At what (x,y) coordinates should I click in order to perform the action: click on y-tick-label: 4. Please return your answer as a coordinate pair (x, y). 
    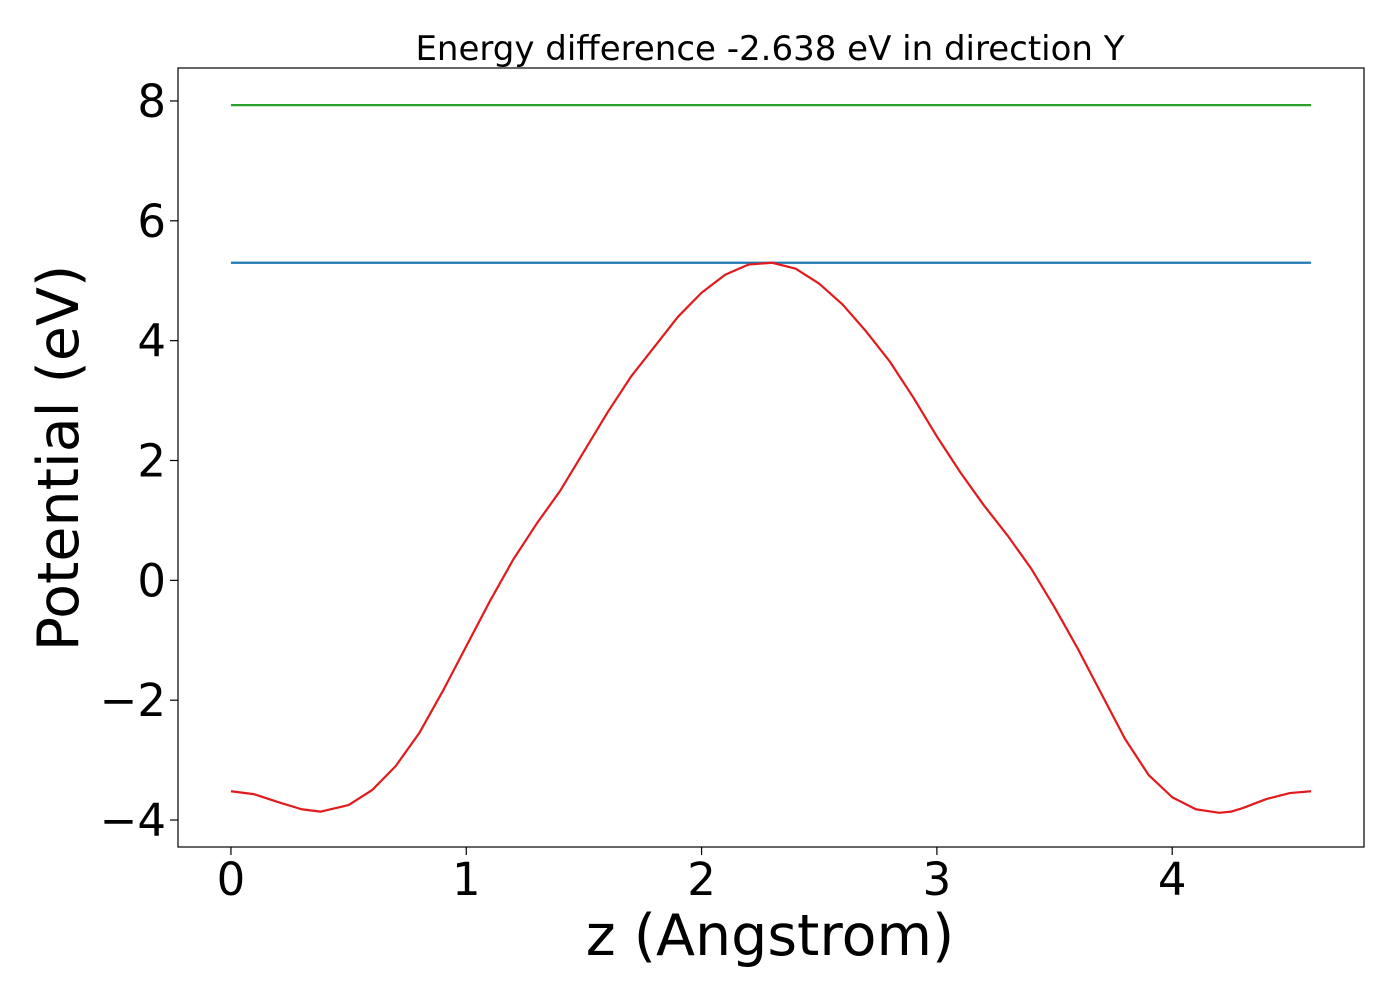
    Looking at the image, I should click on (151, 341).